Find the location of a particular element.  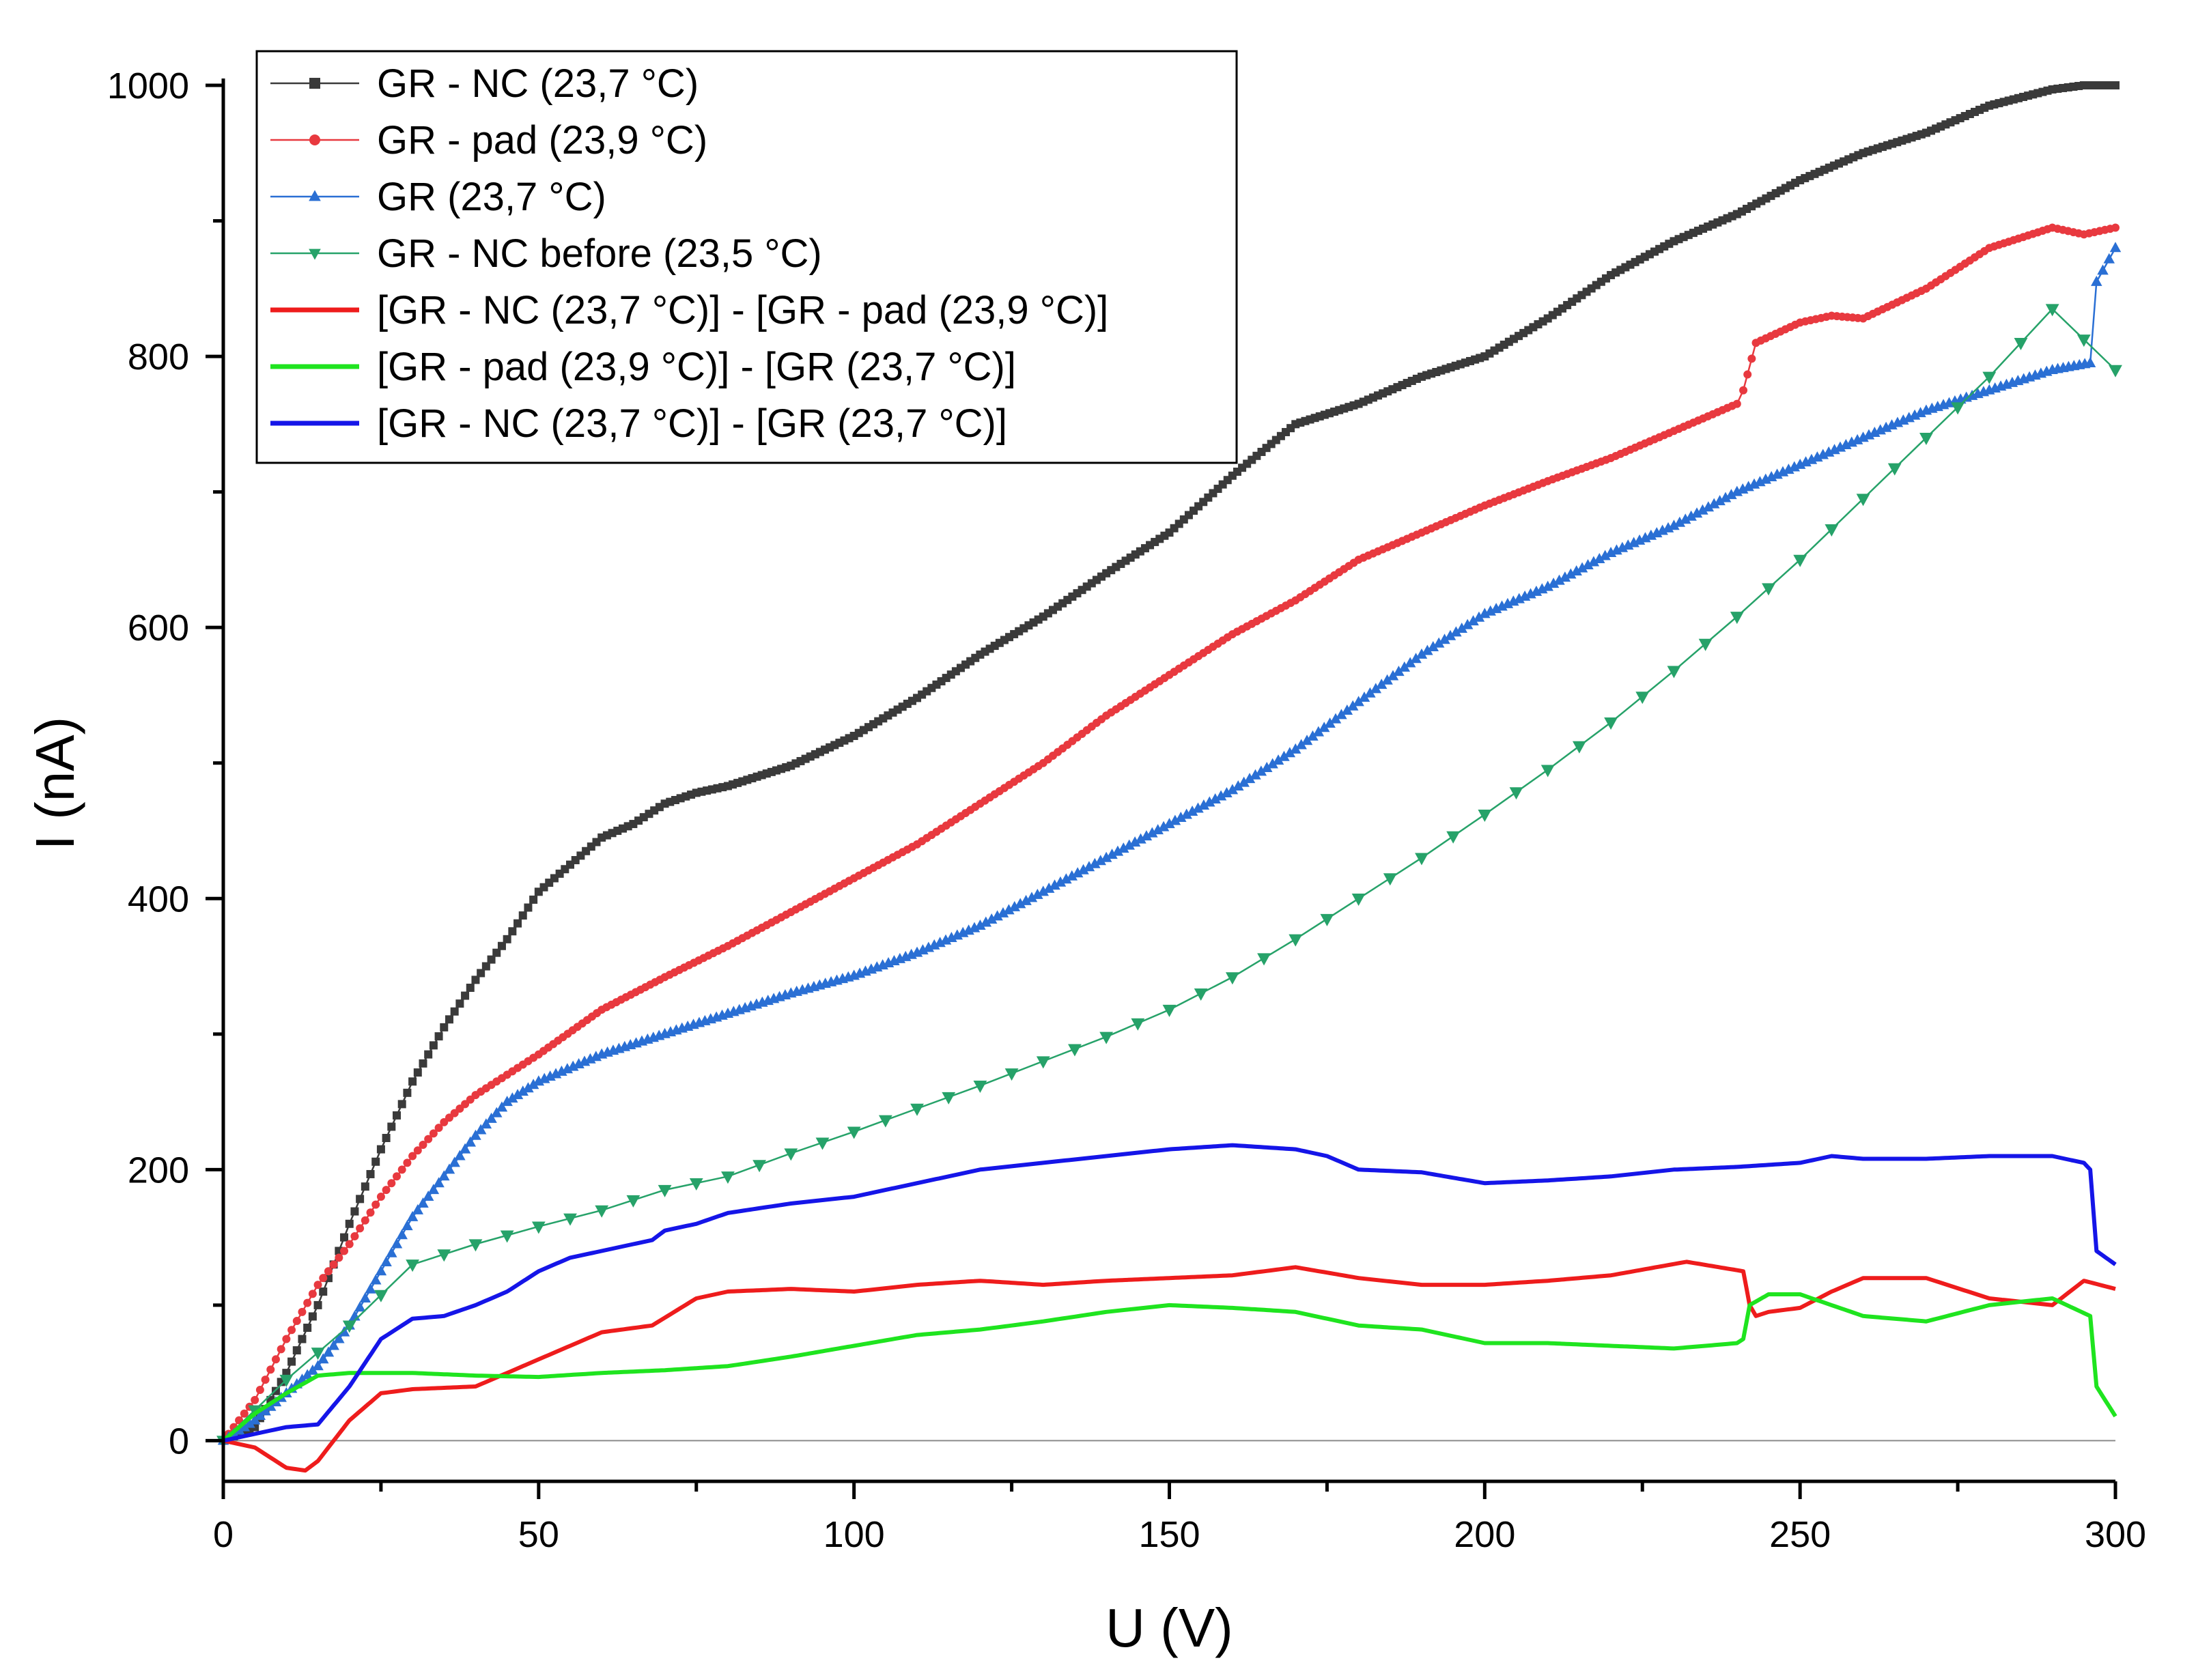

legend-label: GR - NC before (23,5 °C) is located at coordinates (600, 253).